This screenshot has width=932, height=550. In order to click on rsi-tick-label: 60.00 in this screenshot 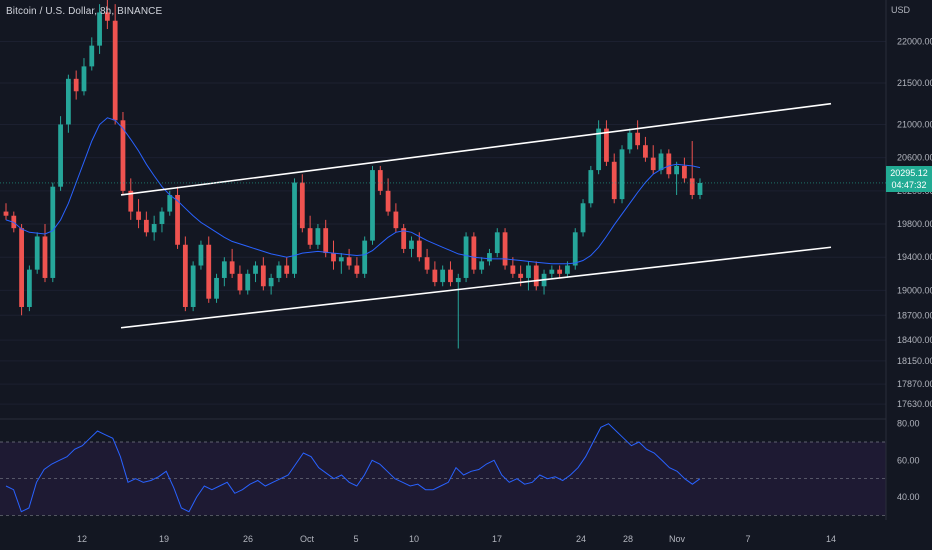, I will do `click(908, 460)`.